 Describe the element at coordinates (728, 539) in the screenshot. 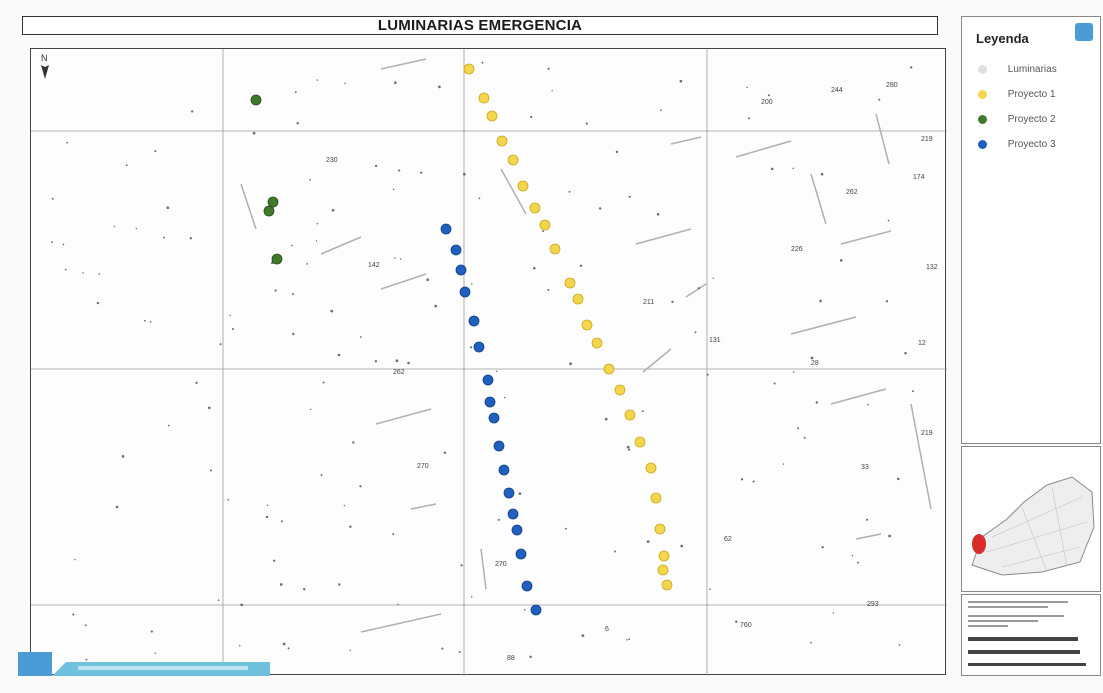

I see `block-number: 62` at that location.